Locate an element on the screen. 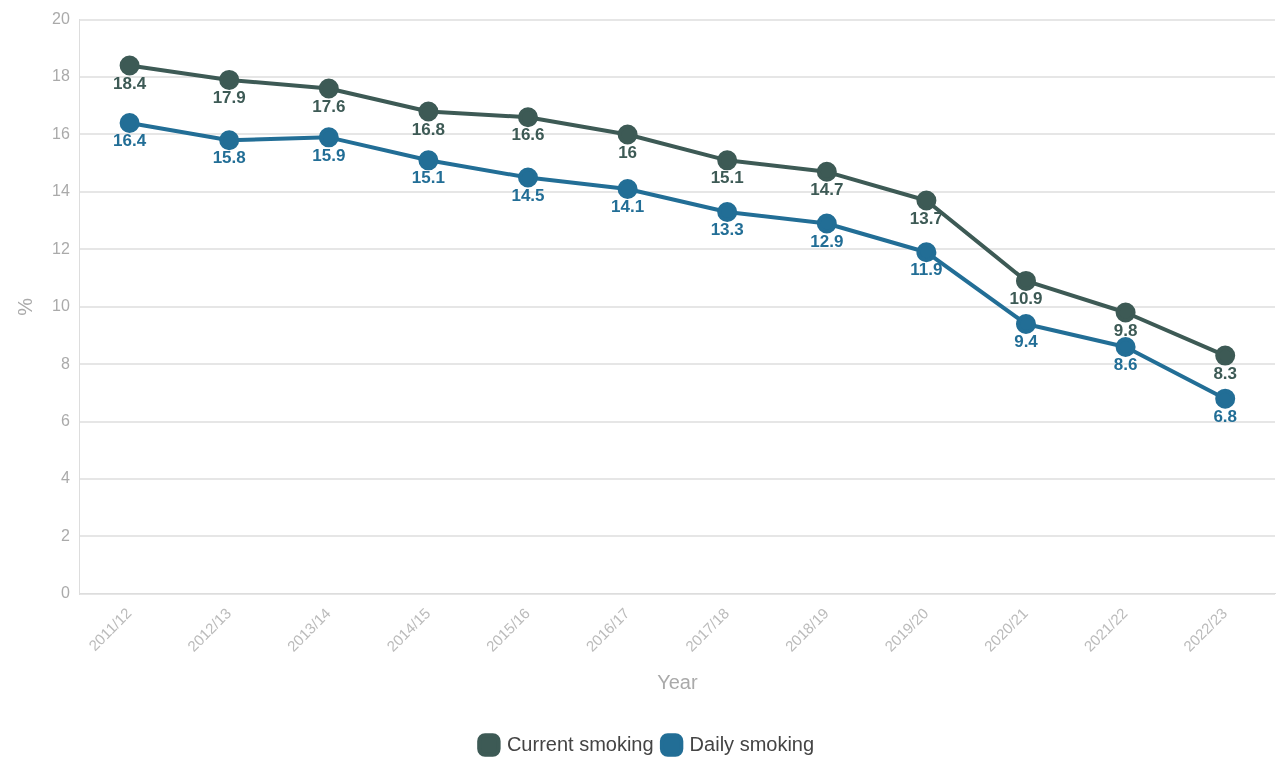 This screenshot has width=1287, height=771. data-label: 18.4 is located at coordinates (130, 83).